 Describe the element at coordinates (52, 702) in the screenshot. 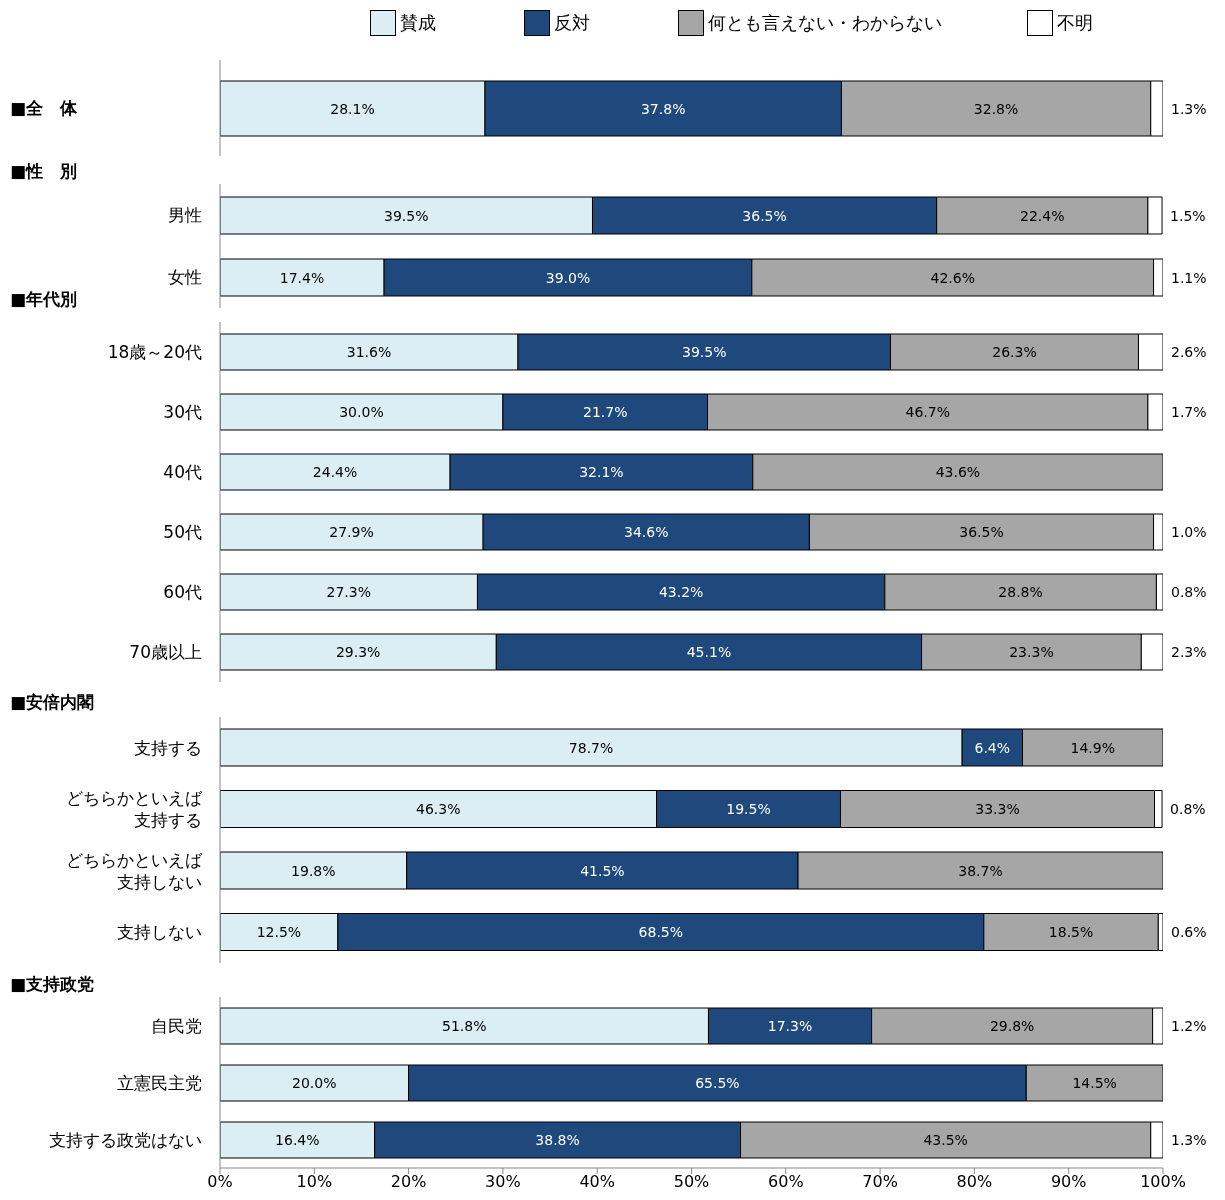

I see `text: ■安倍内閣` at that location.